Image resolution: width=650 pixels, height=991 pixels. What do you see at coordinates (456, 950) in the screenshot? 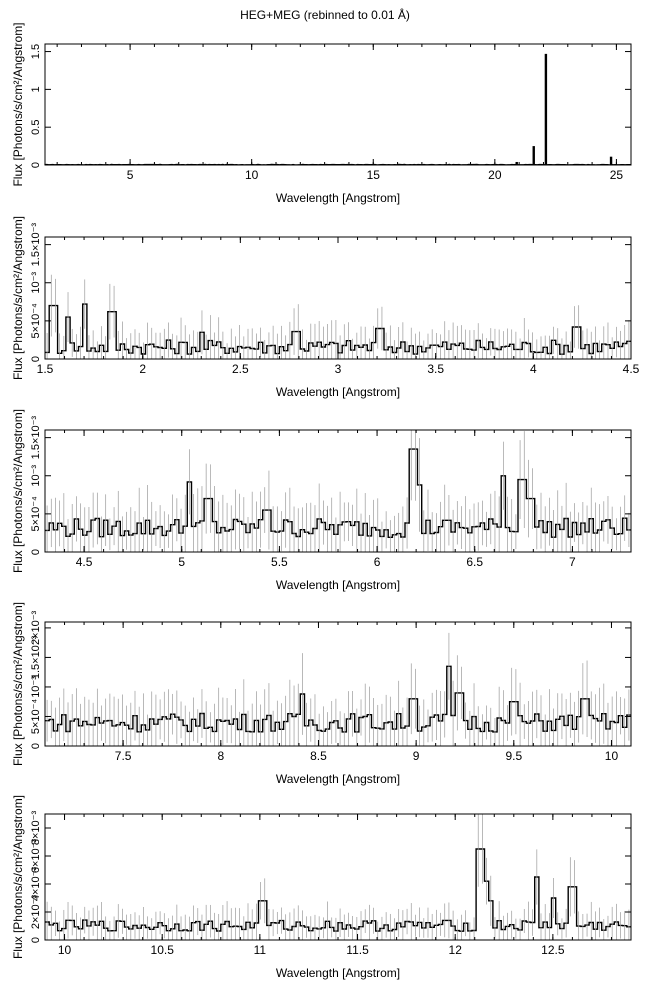
I see `x-tick-label: 12` at bounding box center [456, 950].